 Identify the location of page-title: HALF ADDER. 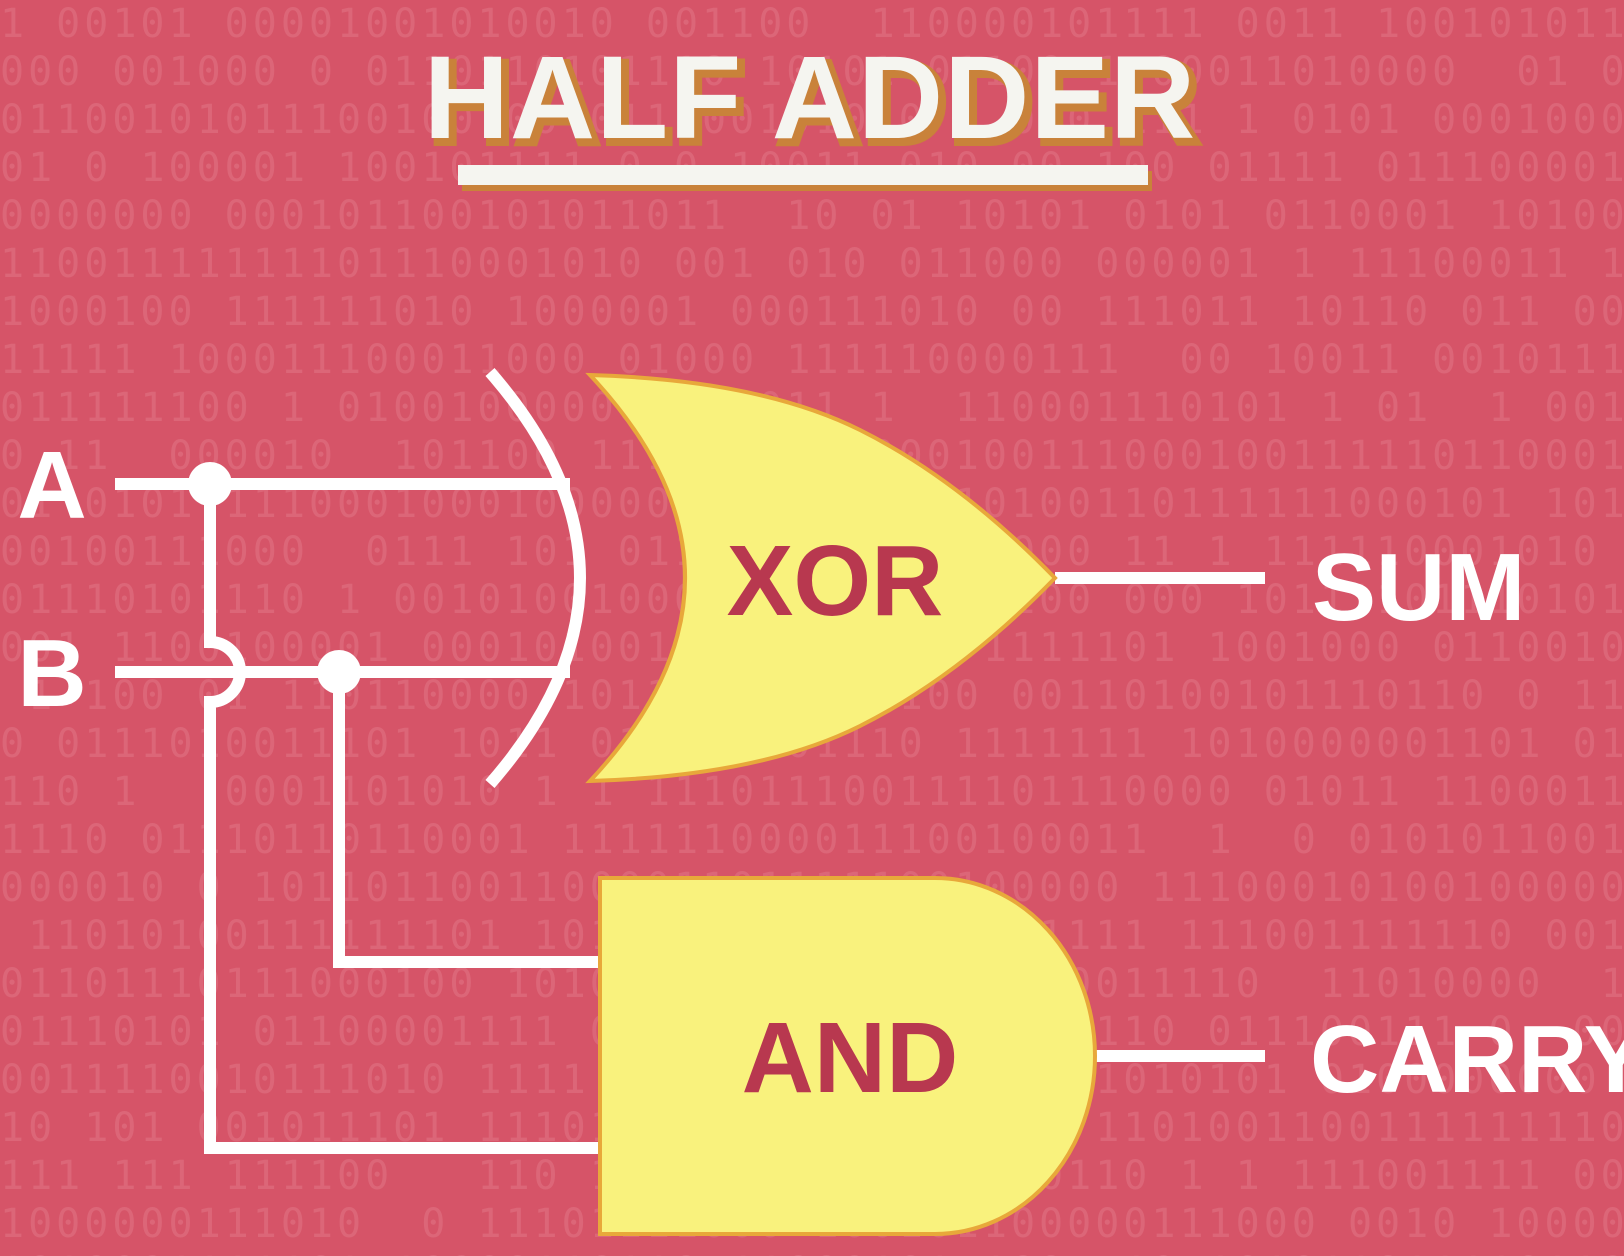
(810, 98).